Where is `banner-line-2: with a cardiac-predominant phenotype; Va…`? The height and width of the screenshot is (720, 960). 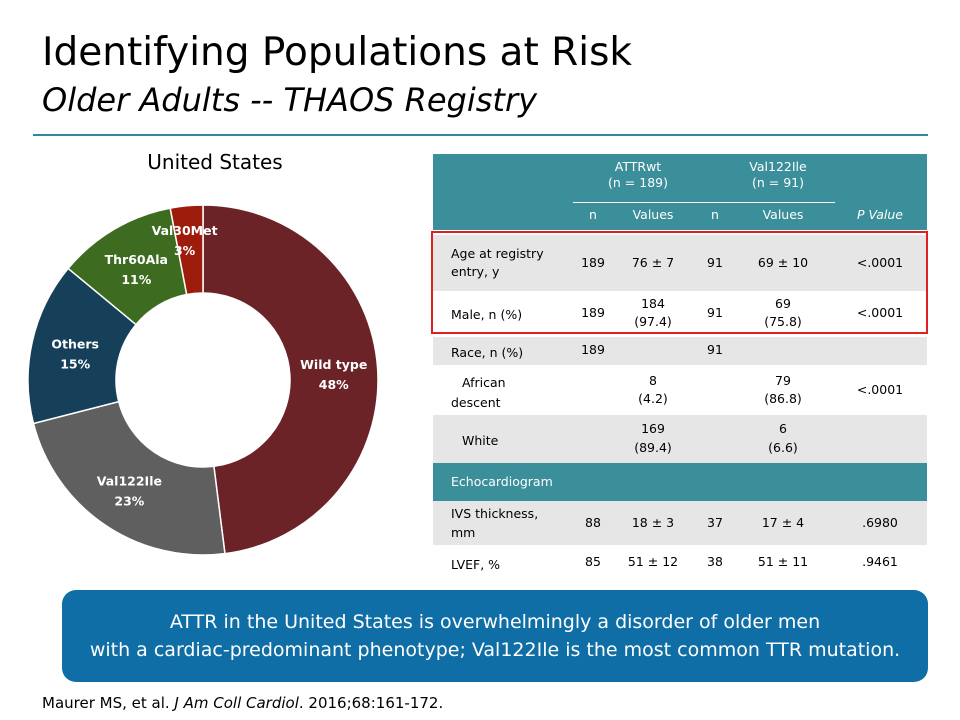
banner-line-2: with a cardiac-predominant phenotype; Va… is located at coordinates (495, 650).